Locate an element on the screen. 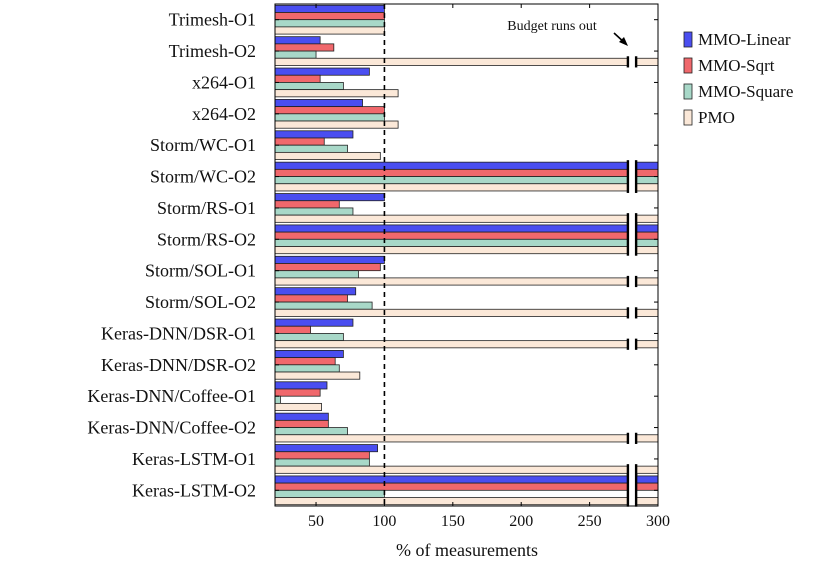 This screenshot has width=830, height=566. bar-pmo-keras-dnn-dsr-o2 is located at coordinates (317, 375).